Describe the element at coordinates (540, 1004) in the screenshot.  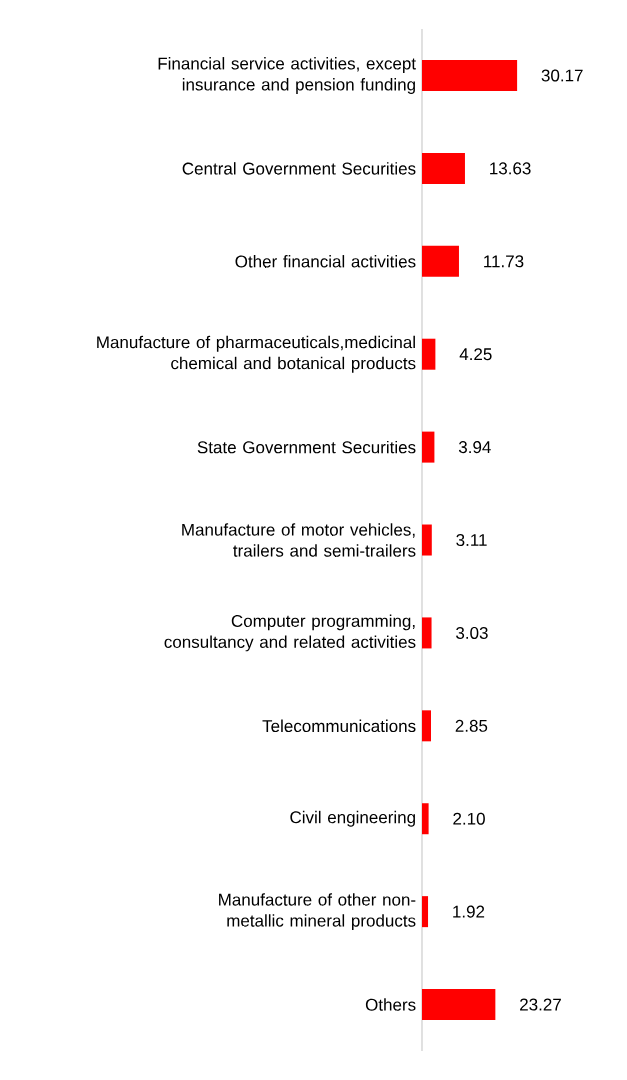
I see `data-label: 23.27` at that location.